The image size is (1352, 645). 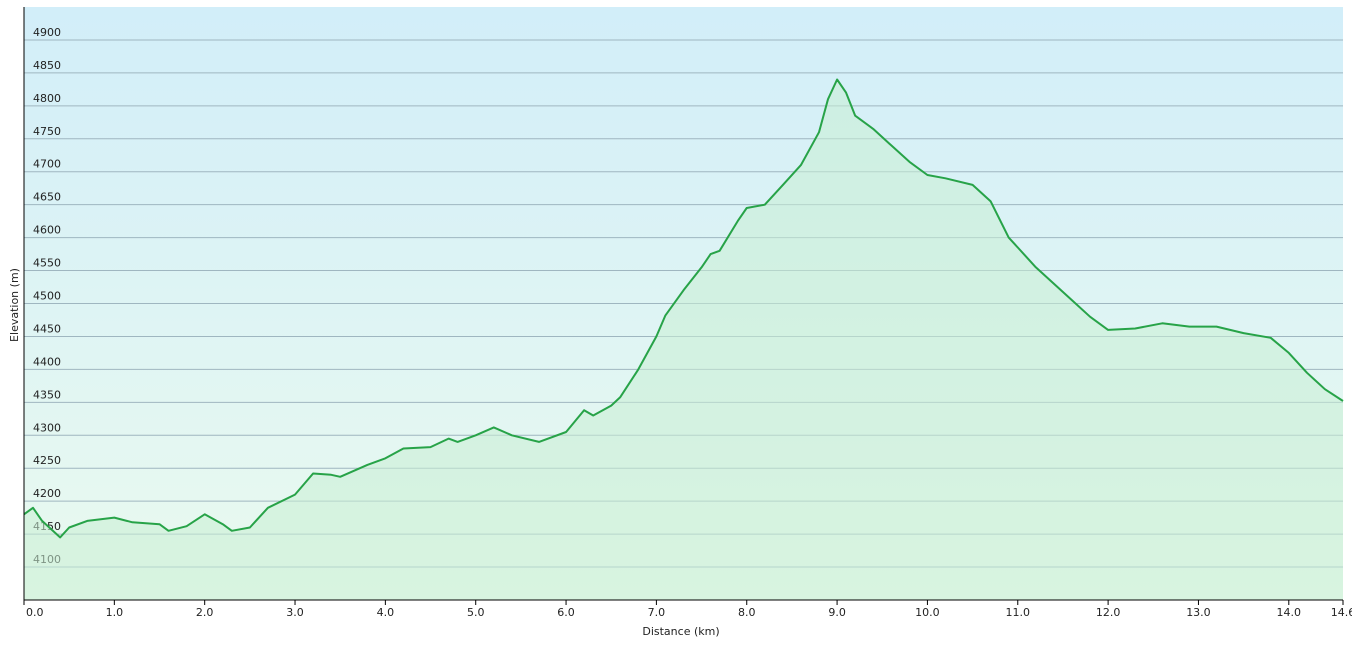 What do you see at coordinates (47, 493) in the screenshot?
I see `y-tick-label: 4200` at bounding box center [47, 493].